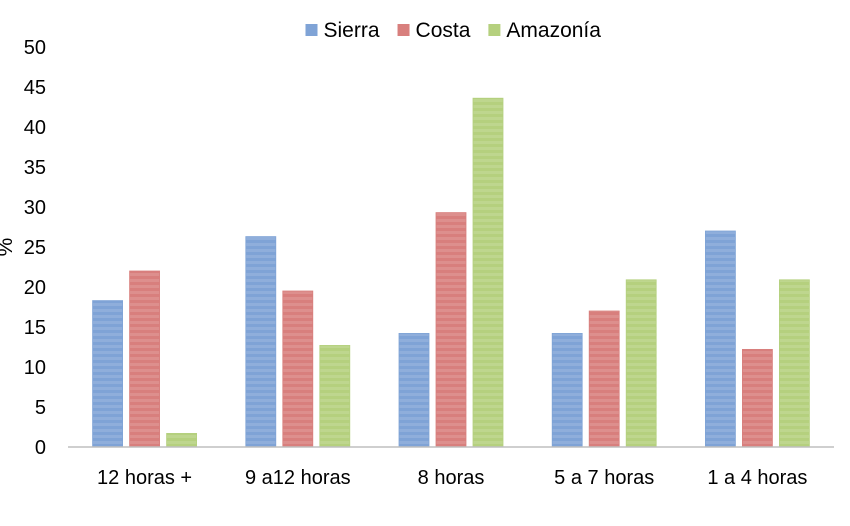 This screenshot has height=526, width=850. Describe the element at coordinates (757, 478) in the screenshot. I see `x-tick-label-1-a-4-horas: 1 a 4 horas` at that location.